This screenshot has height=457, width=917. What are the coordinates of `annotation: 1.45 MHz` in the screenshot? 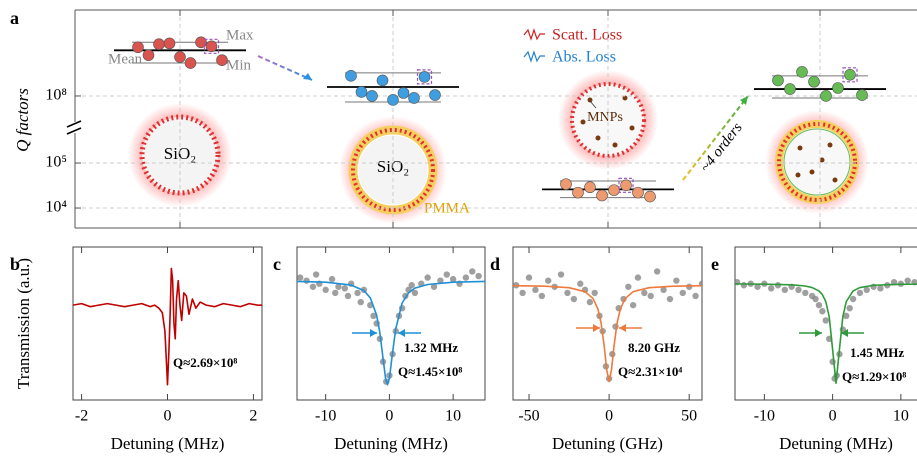 It's located at (877, 352).